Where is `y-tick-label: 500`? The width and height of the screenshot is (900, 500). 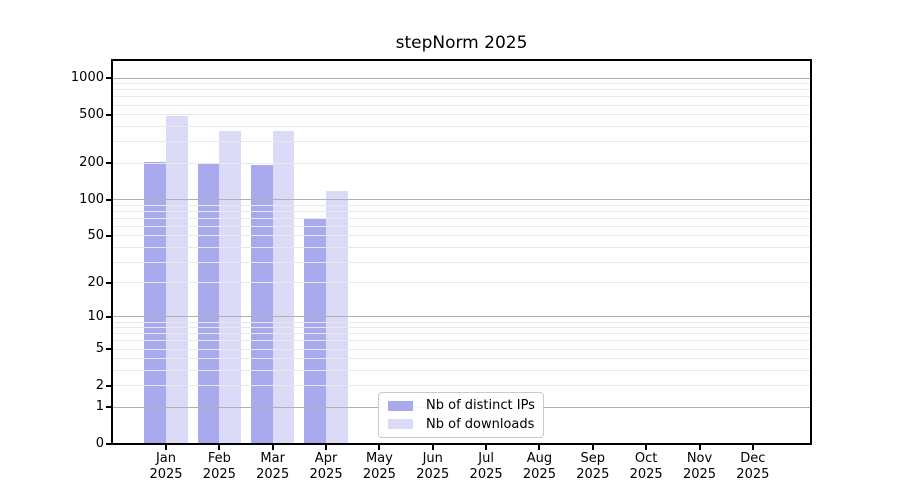 y-tick-label: 500 is located at coordinates (91, 114).